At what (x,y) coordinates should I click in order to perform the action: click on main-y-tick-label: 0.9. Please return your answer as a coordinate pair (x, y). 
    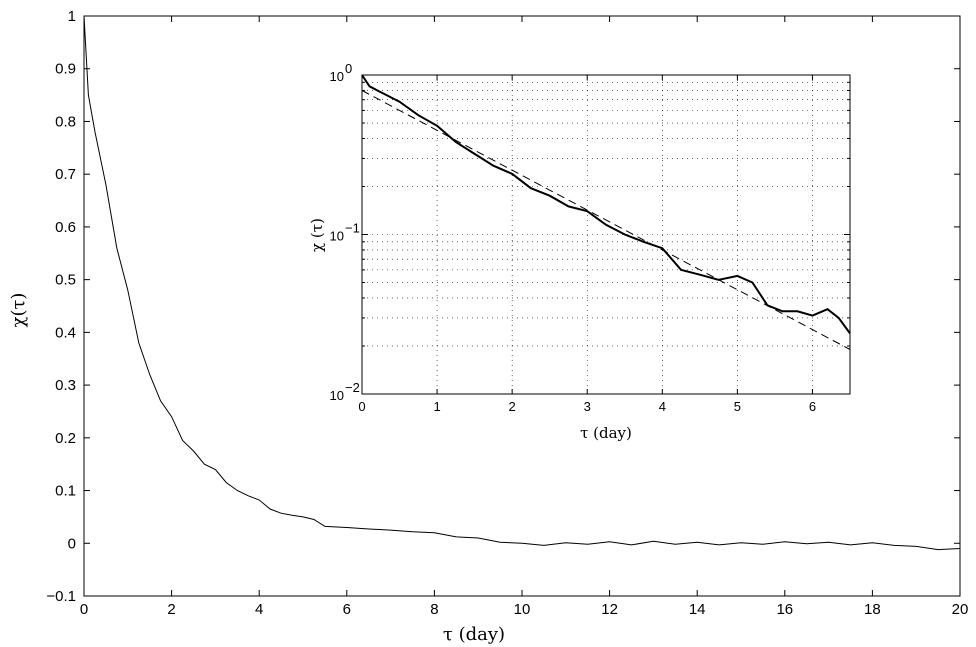
    Looking at the image, I should click on (65, 69).